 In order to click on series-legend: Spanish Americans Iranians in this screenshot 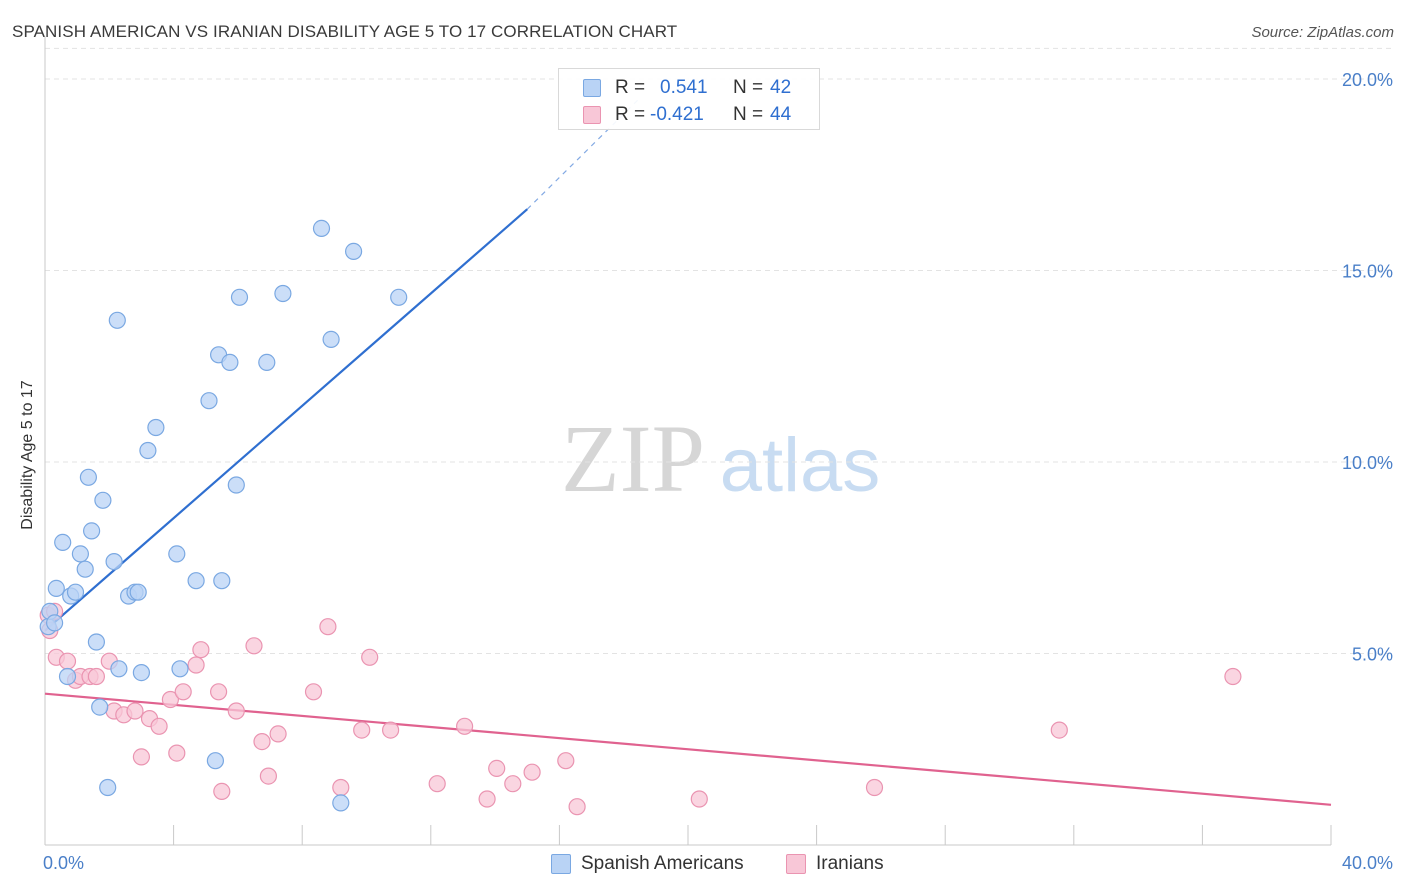, I will do `click(703, 865)`.